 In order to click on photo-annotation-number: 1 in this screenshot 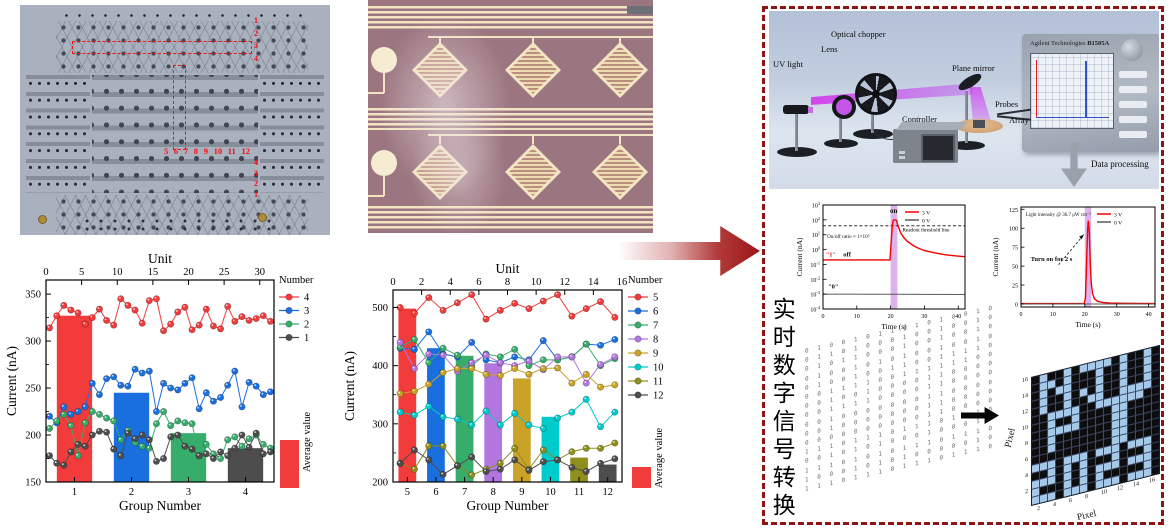, I will do `click(256, 193)`.